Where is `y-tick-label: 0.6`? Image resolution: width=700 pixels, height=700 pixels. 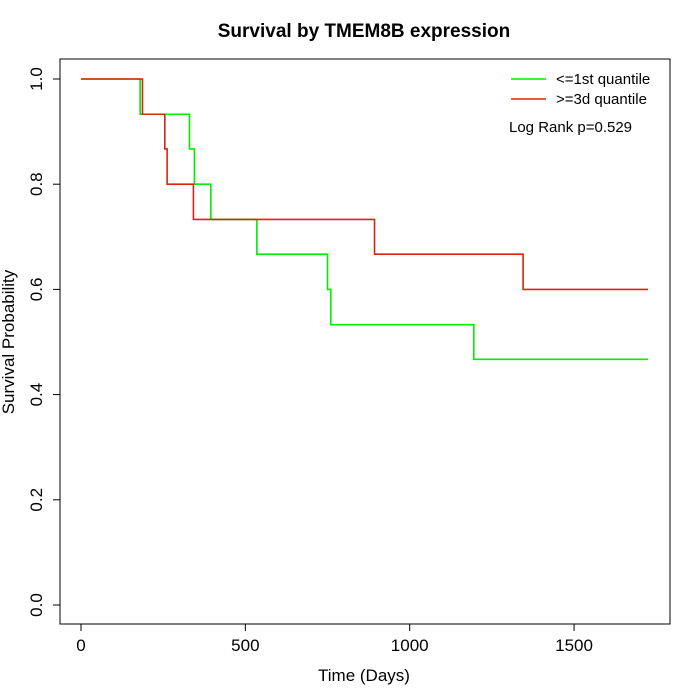 y-tick-label: 0.6 is located at coordinates (36, 290).